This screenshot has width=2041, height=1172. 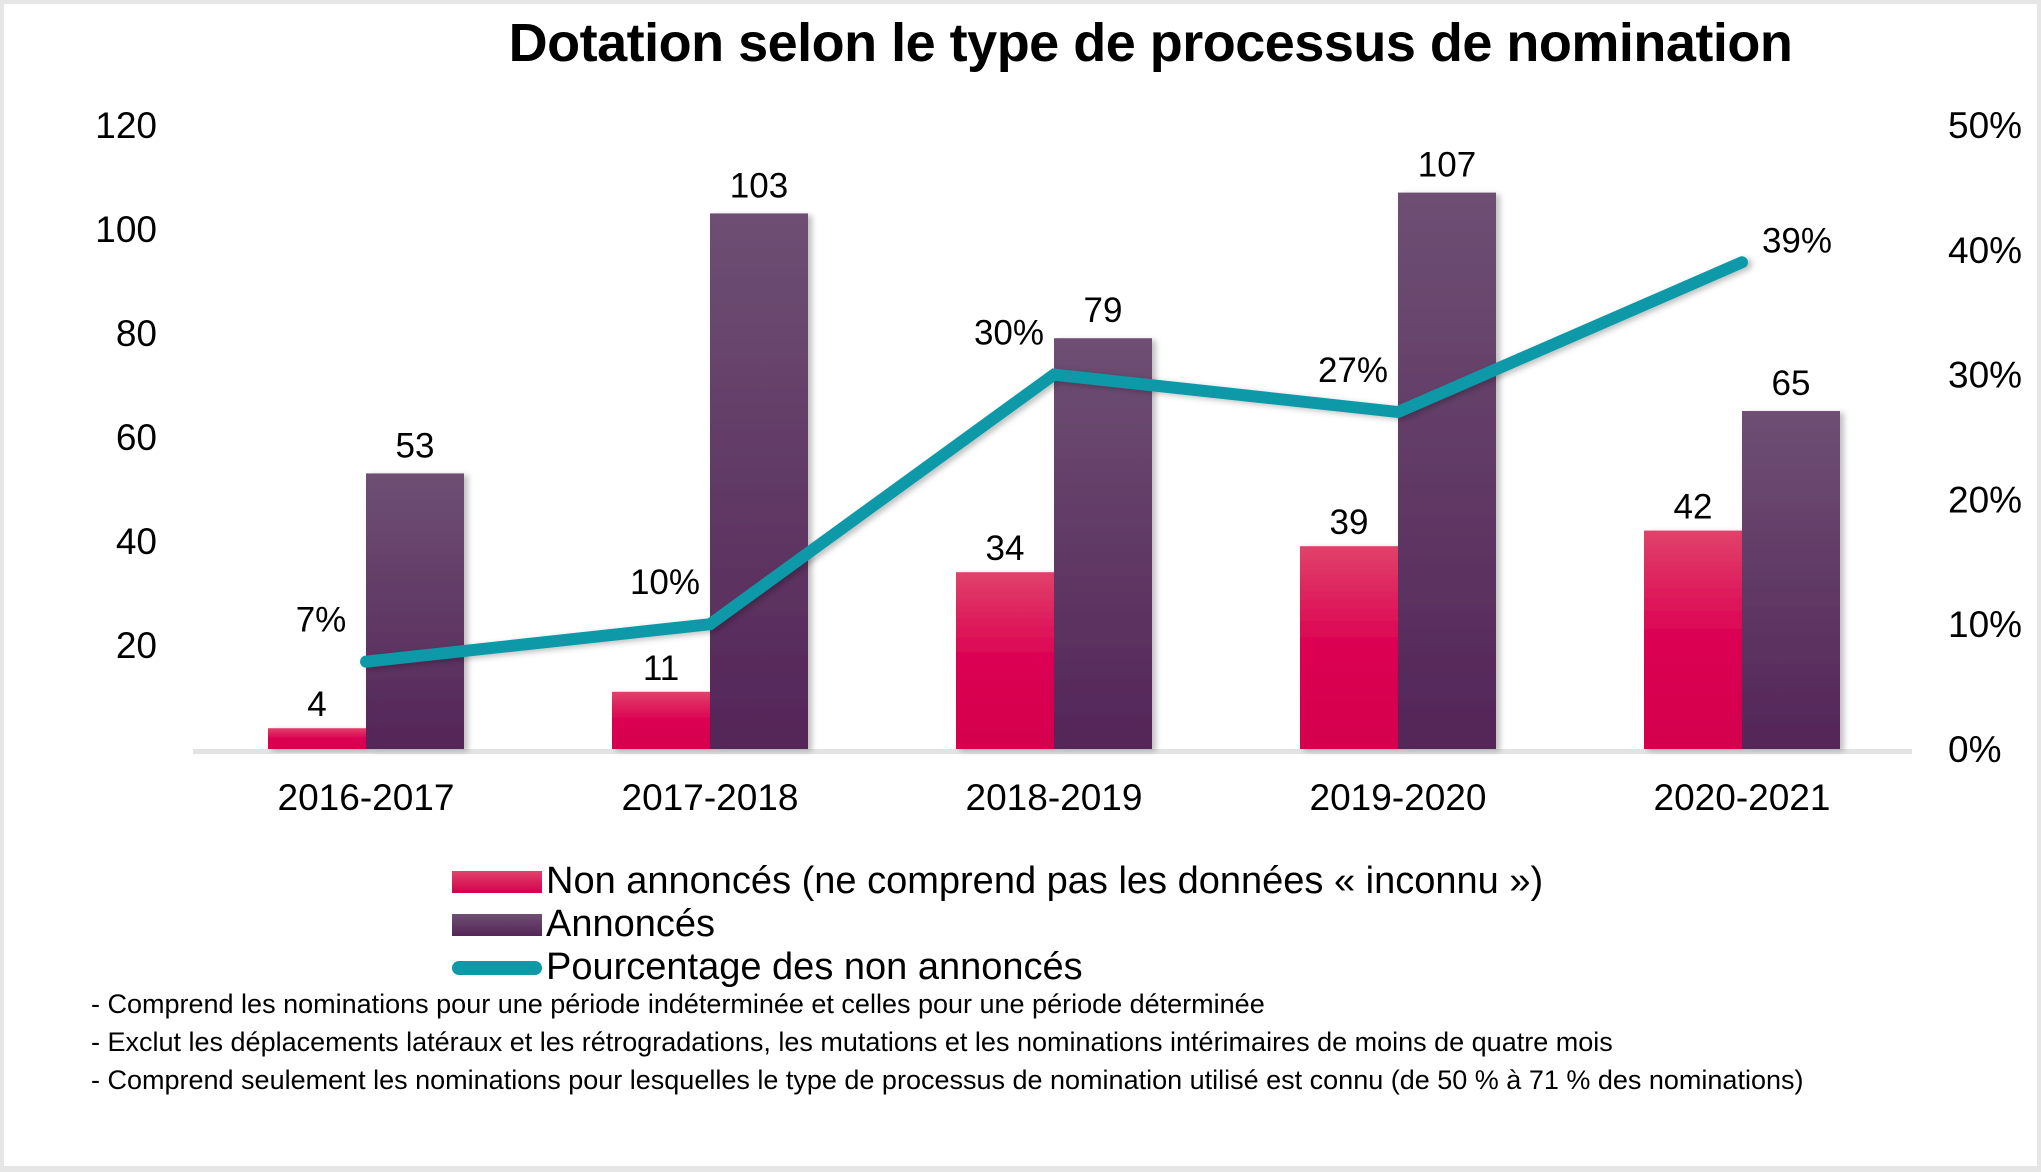 What do you see at coordinates (1052, 751) in the screenshot?
I see `x-axis-line` at bounding box center [1052, 751].